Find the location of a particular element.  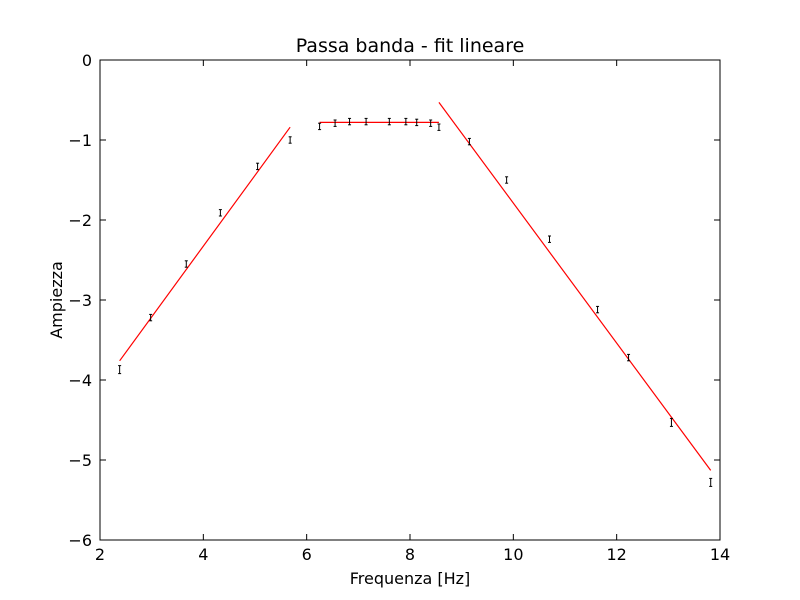

x-tick-label: 2 is located at coordinates (100, 554).